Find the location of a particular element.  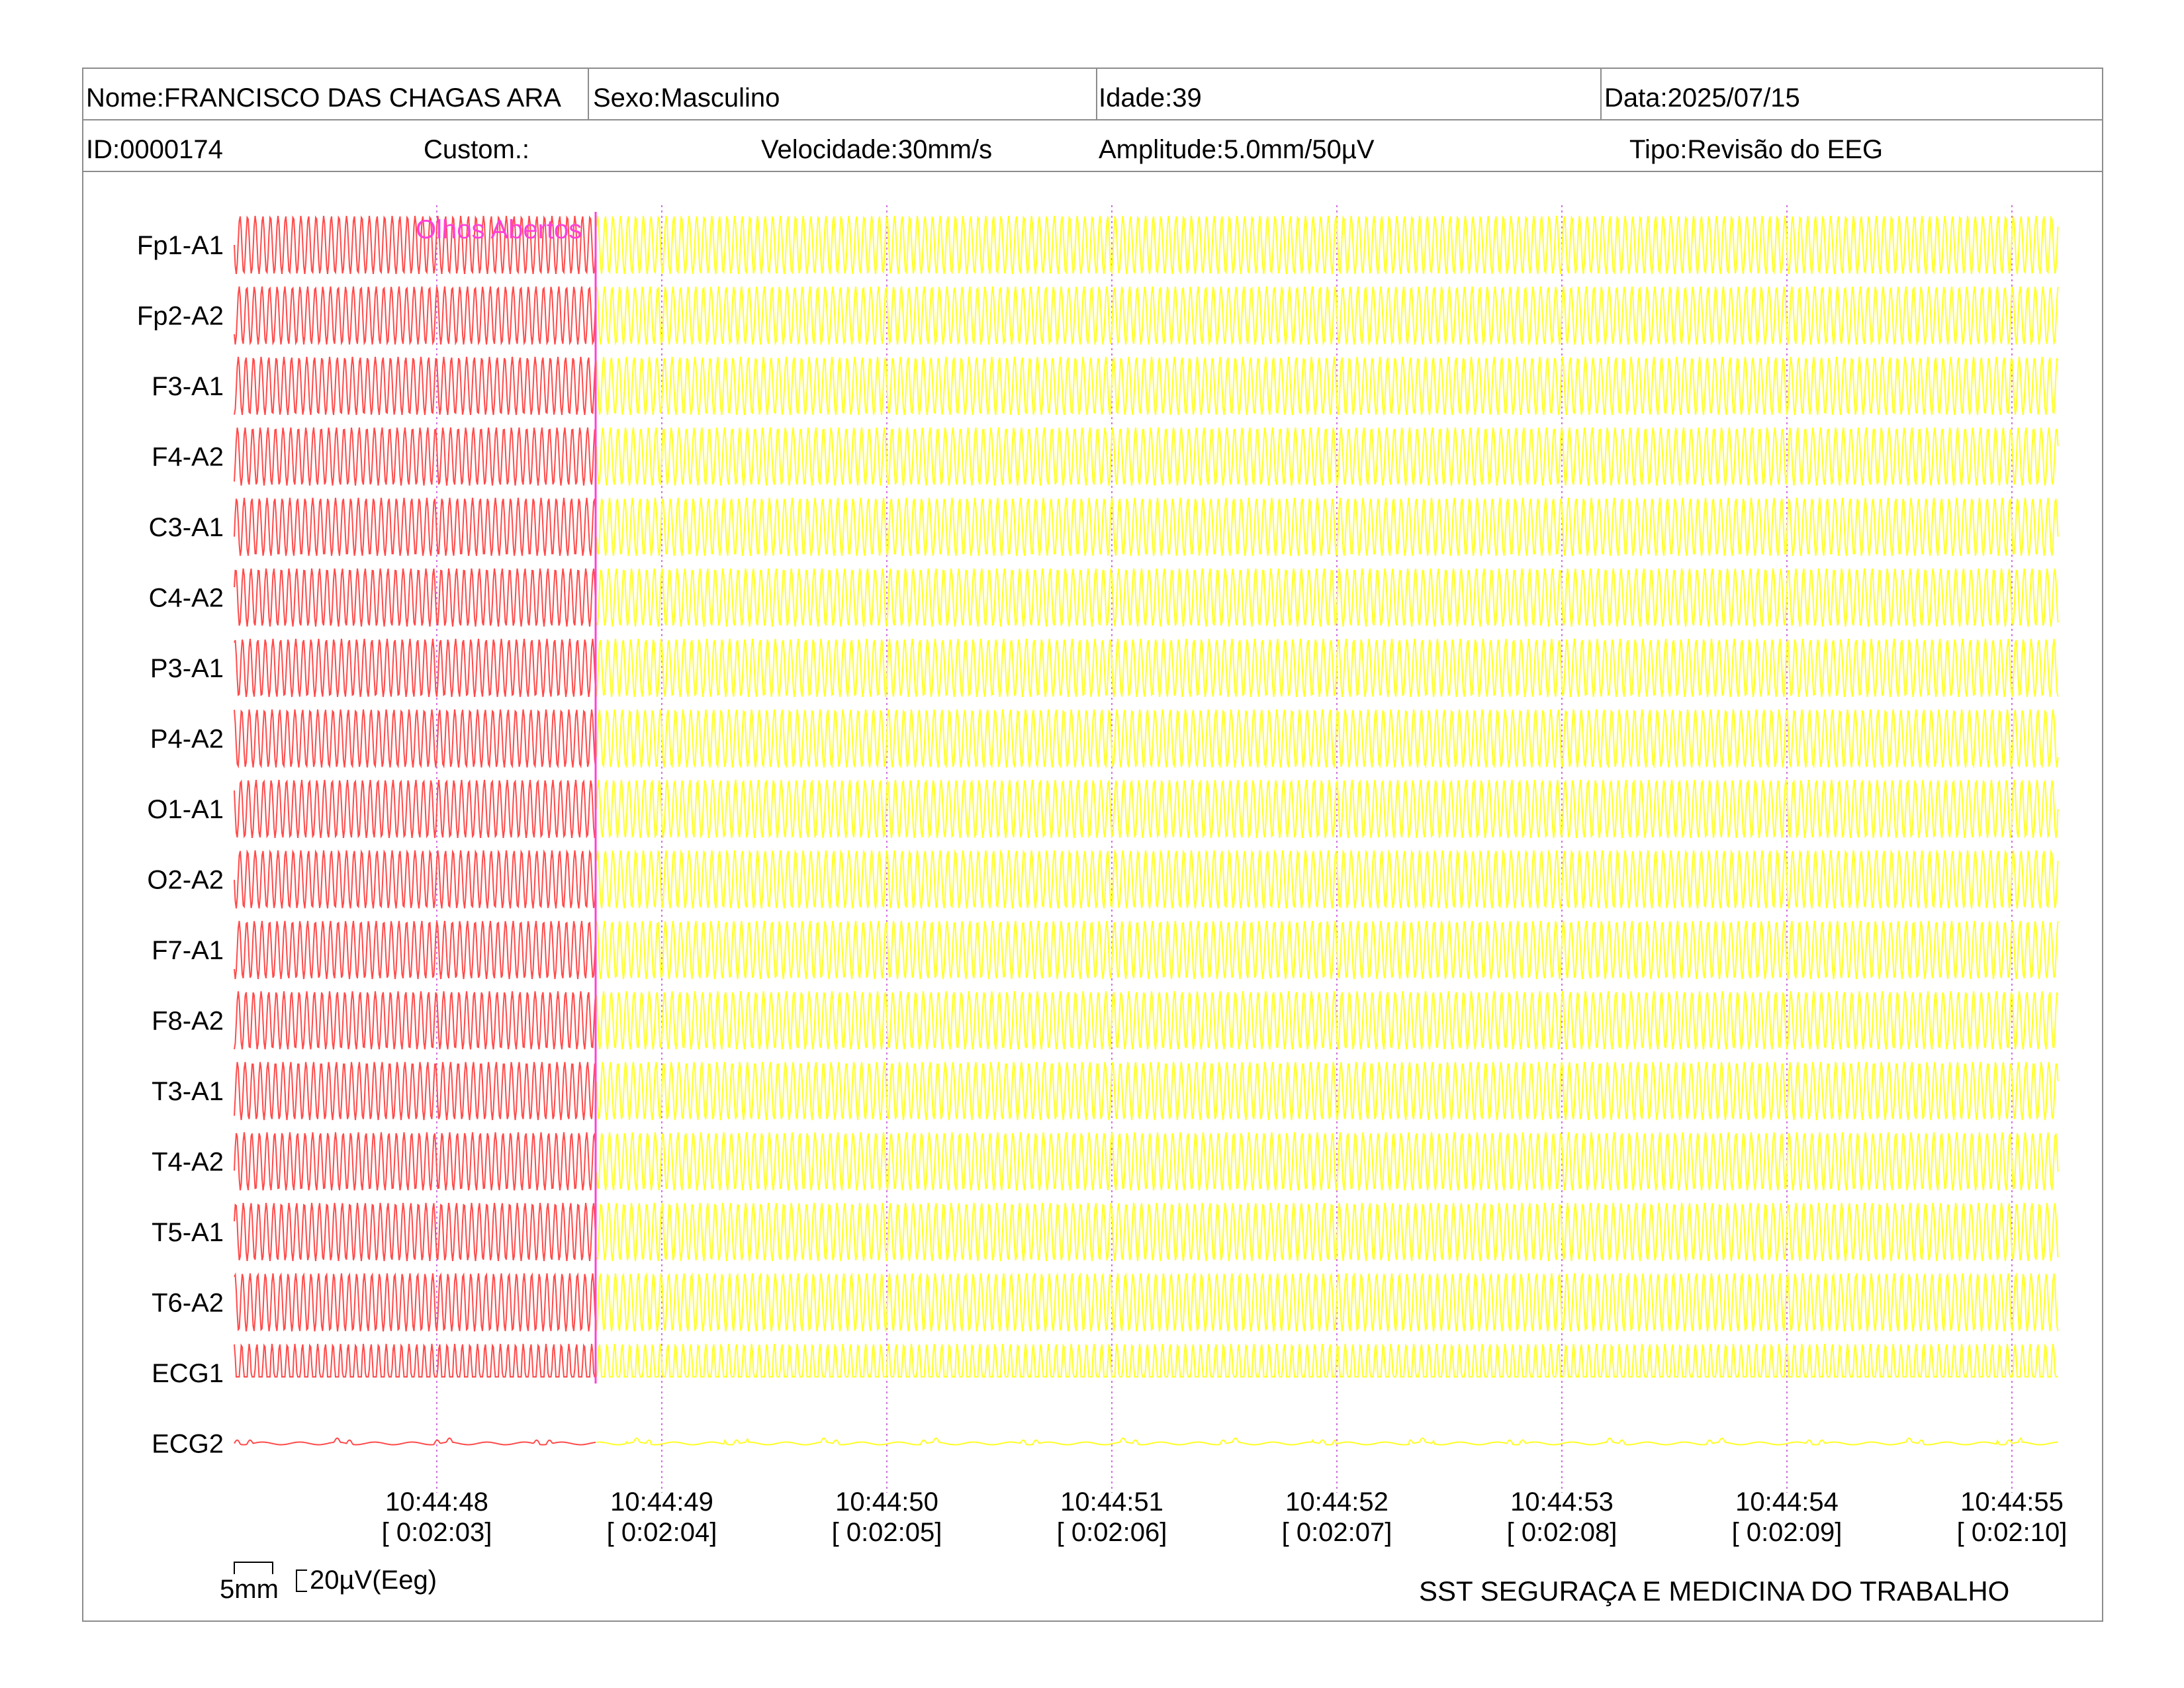

amplitude-scale-label: 20µV(Eeg) is located at coordinates (373, 1580).